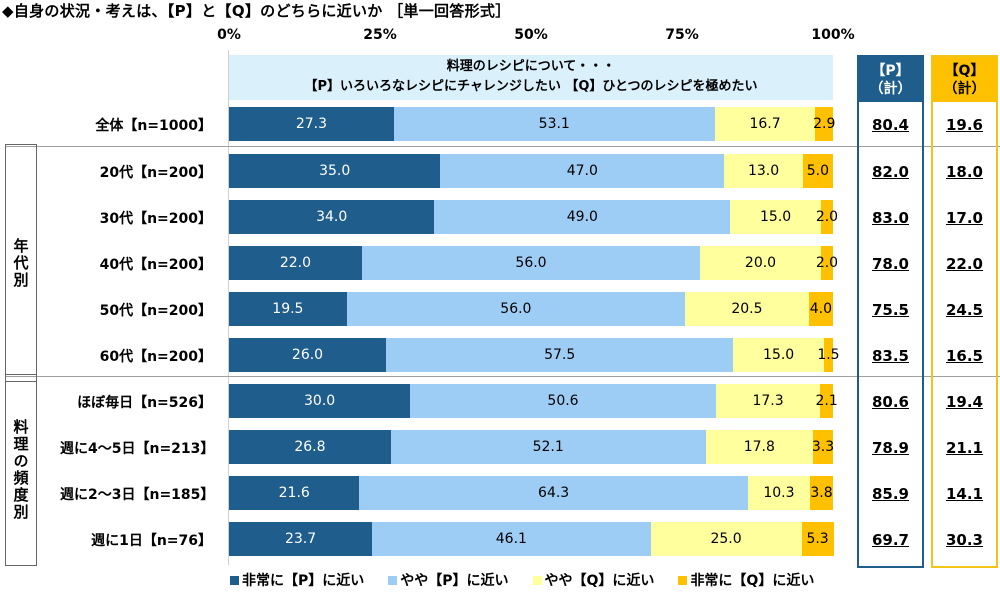 The height and width of the screenshot is (596, 1000). I want to click on q-total-value: 30.3, so click(964, 540).